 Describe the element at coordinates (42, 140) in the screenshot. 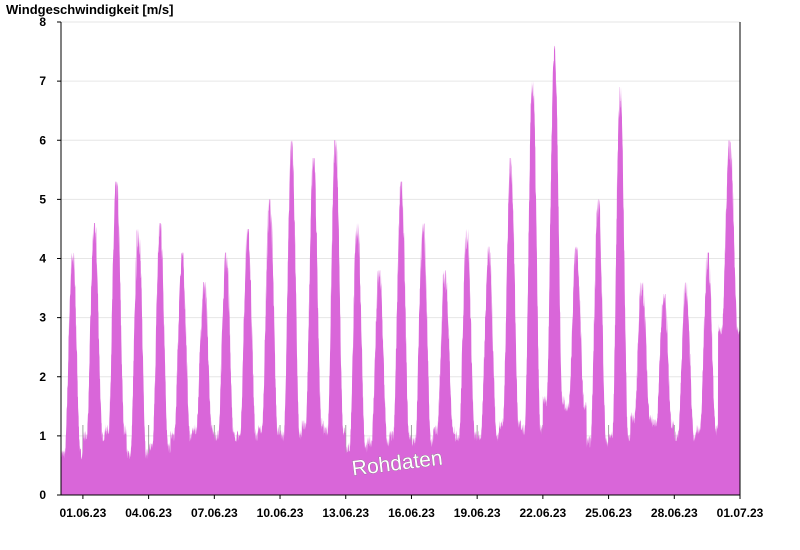

I see `y-tick-label: 6` at that location.